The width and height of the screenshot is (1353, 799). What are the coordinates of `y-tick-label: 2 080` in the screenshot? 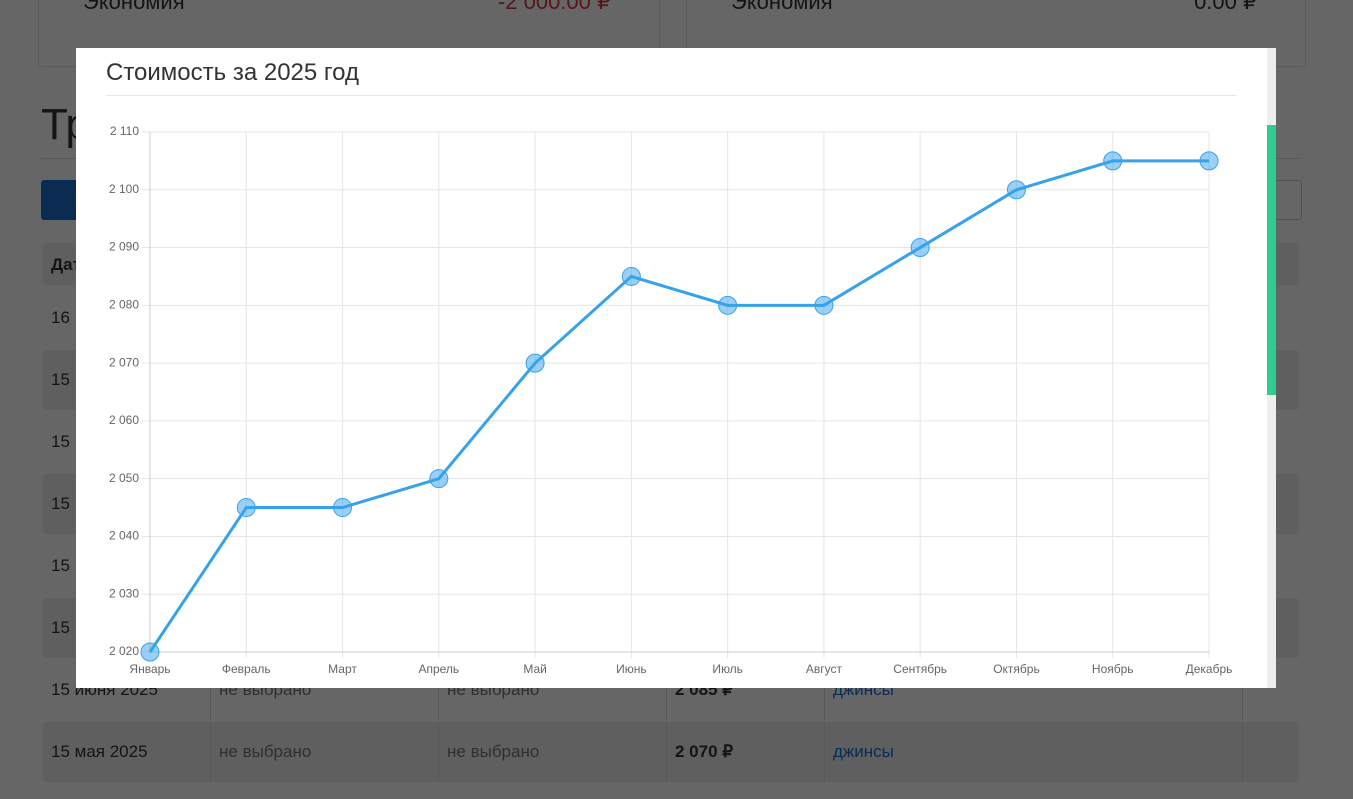 It's located at (124, 305).